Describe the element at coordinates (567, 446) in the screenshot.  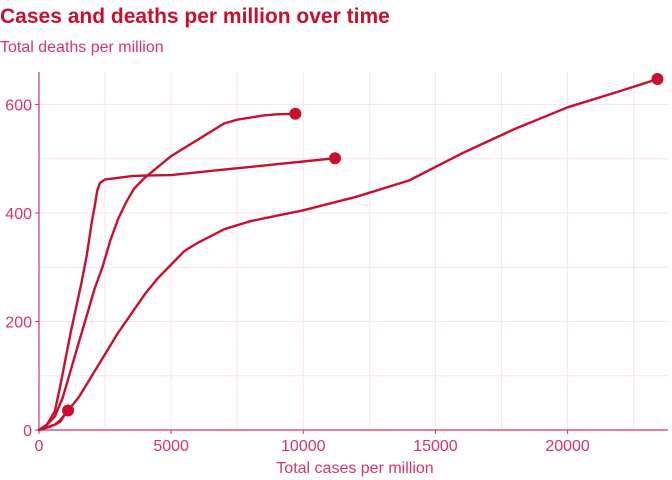
I see `x-tick-label: 20000` at that location.